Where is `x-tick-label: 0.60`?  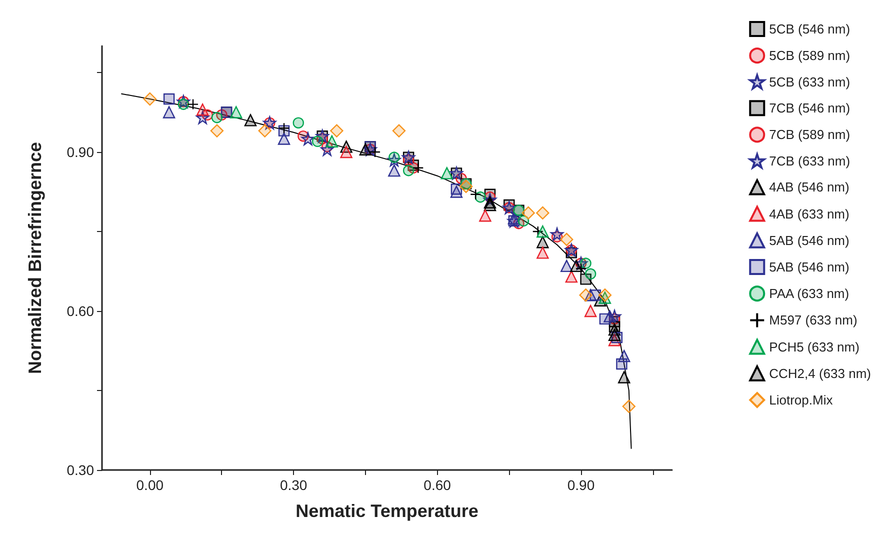 x-tick-label: 0.60 is located at coordinates (438, 485).